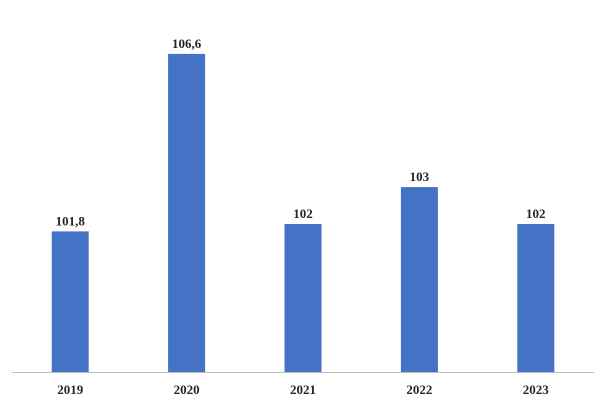 This screenshot has width=604, height=402. What do you see at coordinates (536, 389) in the screenshot?
I see `x-tick-label-2023: 2023` at bounding box center [536, 389].